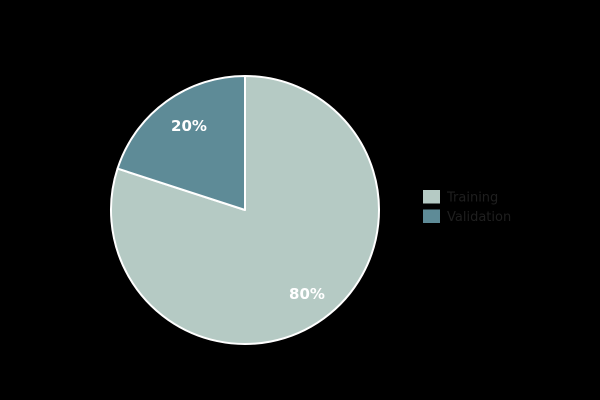  I want to click on pie-slice-validation, so click(181, 143).